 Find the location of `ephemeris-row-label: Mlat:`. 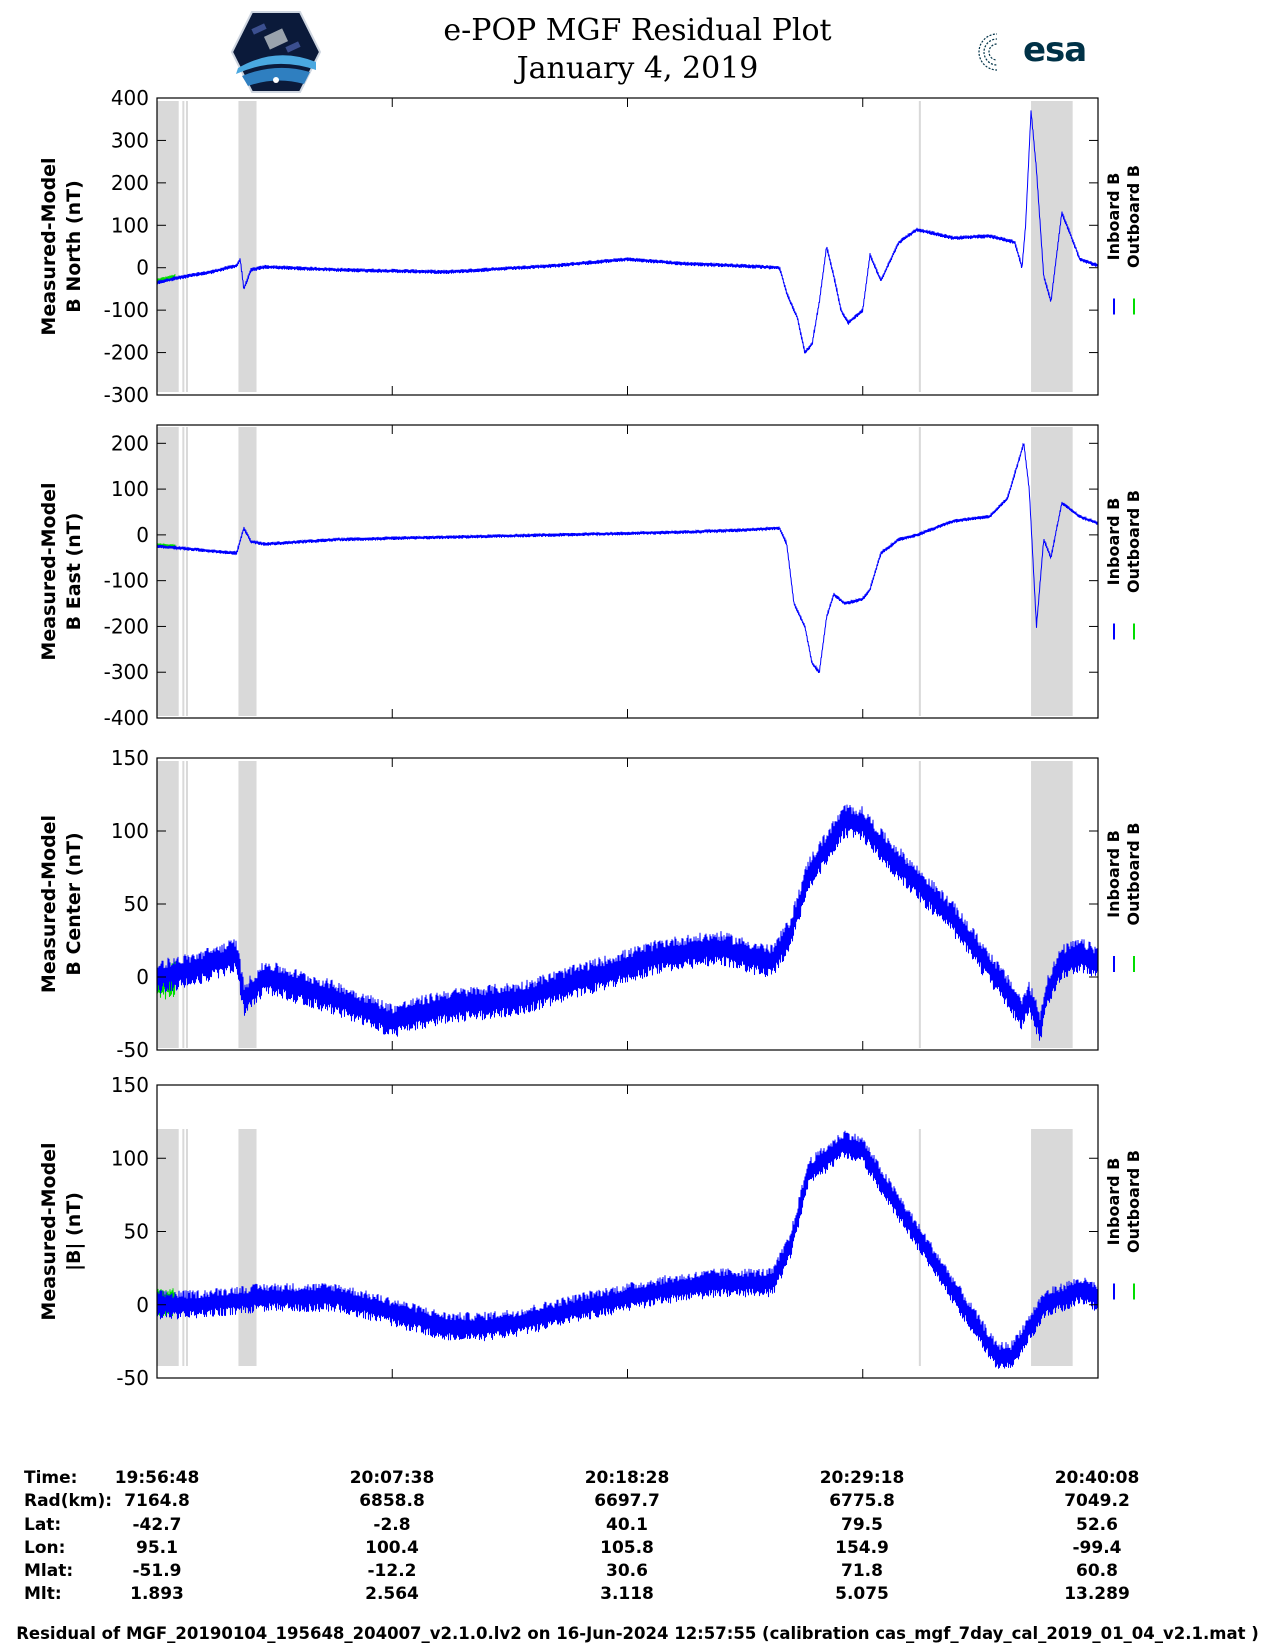

ephemeris-row-label: Mlat: is located at coordinates (49, 1571).